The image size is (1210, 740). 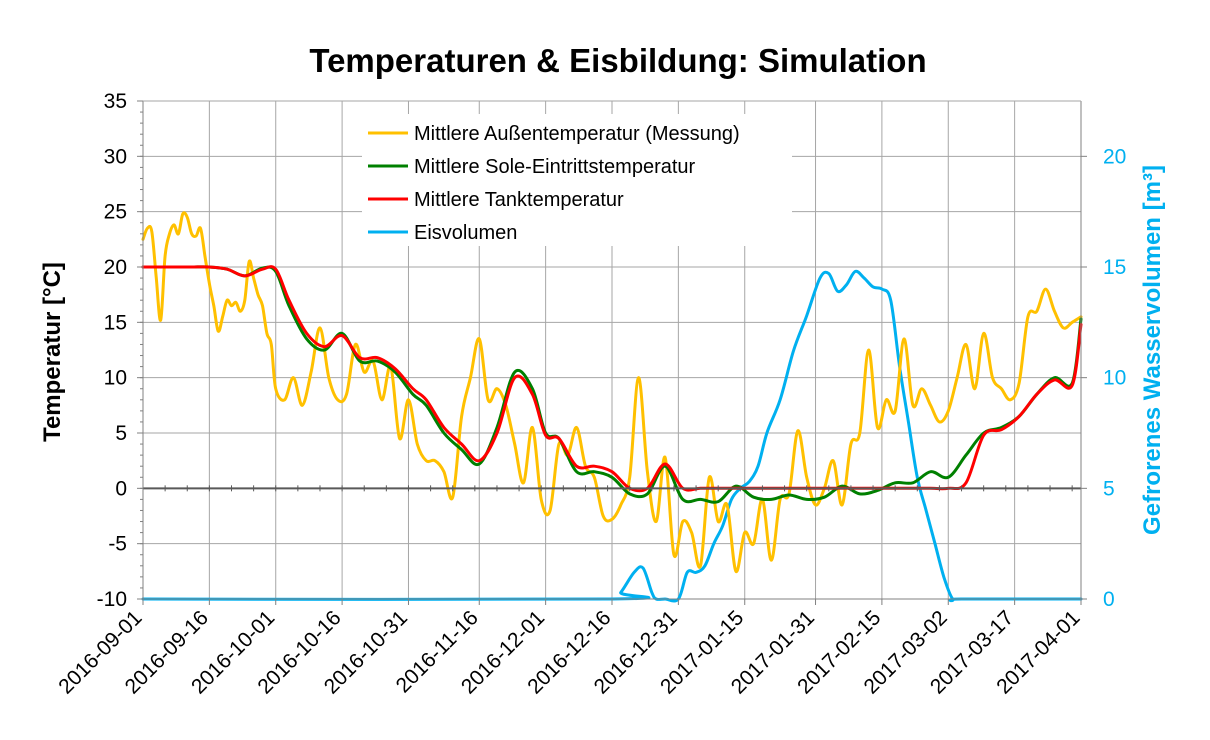 I want to click on y2-tick-label: 5, so click(x=1109, y=488).